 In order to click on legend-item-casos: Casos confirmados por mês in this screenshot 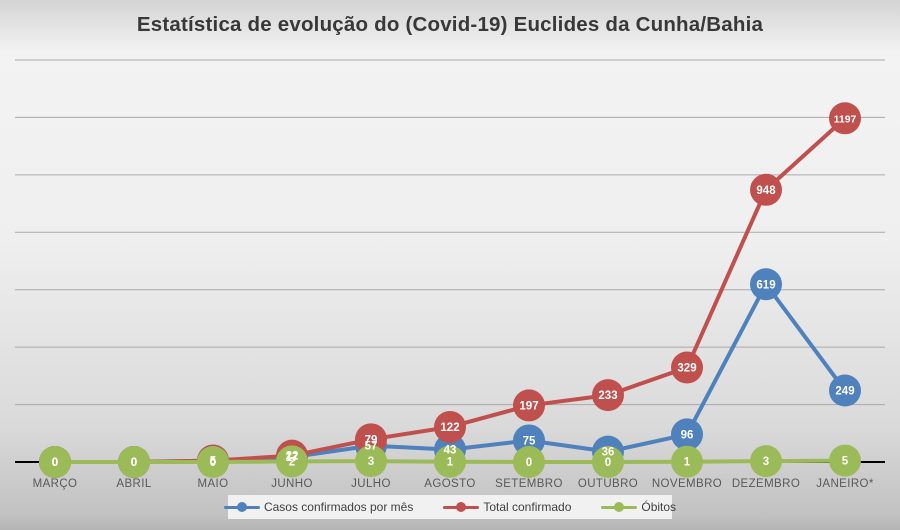, I will do `click(318, 507)`.